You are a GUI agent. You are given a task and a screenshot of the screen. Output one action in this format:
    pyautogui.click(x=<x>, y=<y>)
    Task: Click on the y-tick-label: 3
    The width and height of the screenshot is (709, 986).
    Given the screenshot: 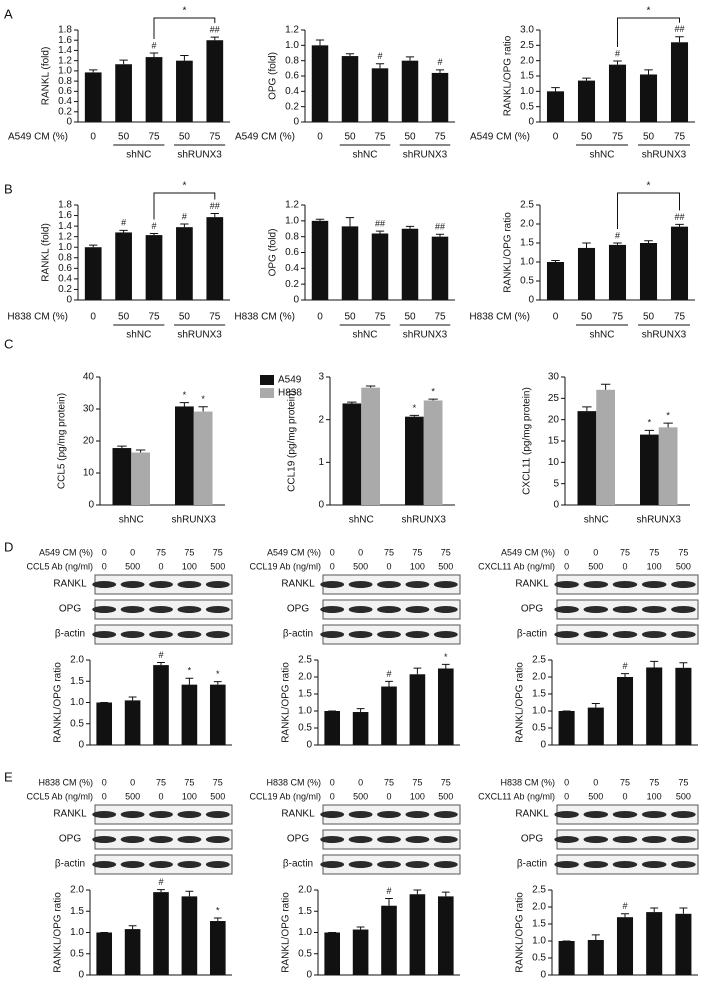 What is the action you would take?
    pyautogui.click(x=321, y=377)
    